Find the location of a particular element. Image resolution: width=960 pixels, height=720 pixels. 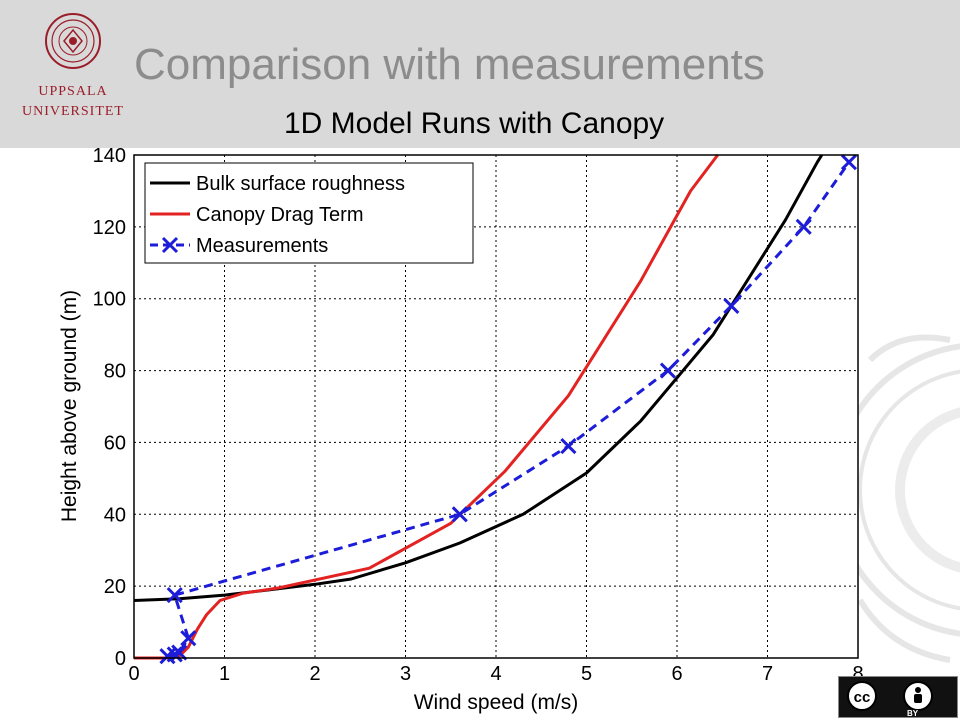

y-tick-label: 140 is located at coordinates (109, 156).